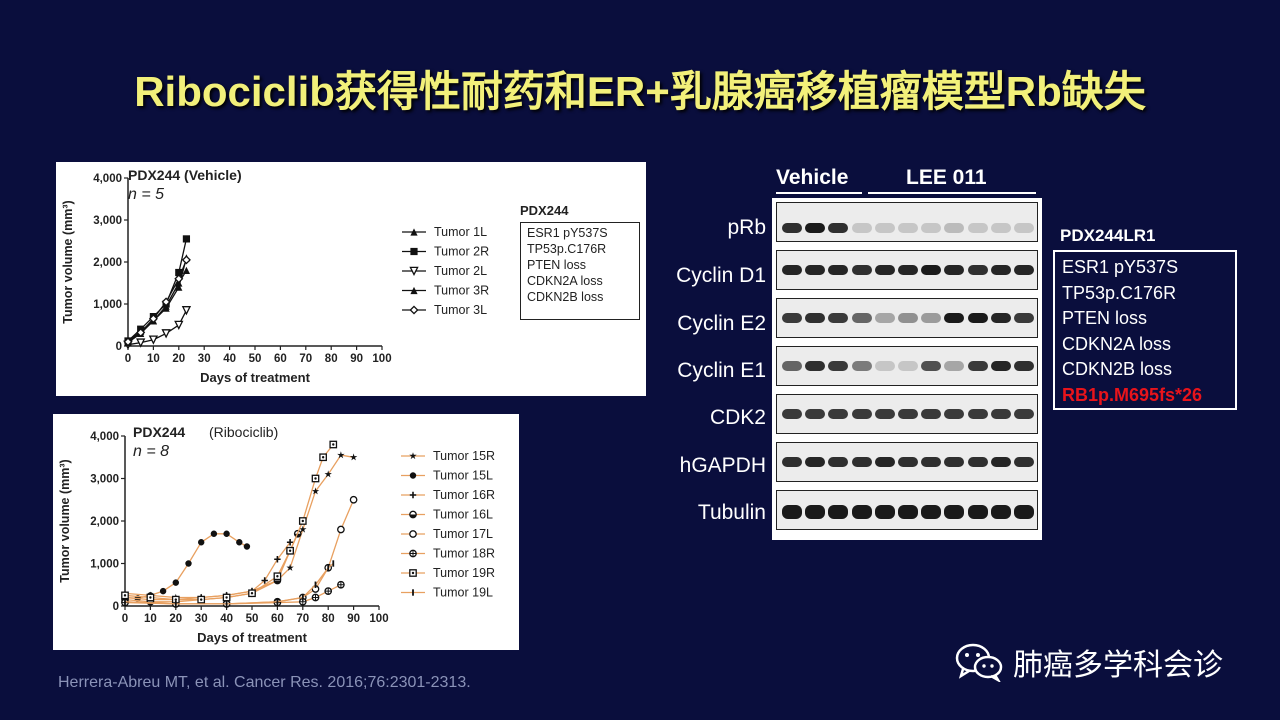 The height and width of the screenshot is (720, 1280). Describe the element at coordinates (153, 359) in the screenshot. I see `x-tick-label: 10` at that location.